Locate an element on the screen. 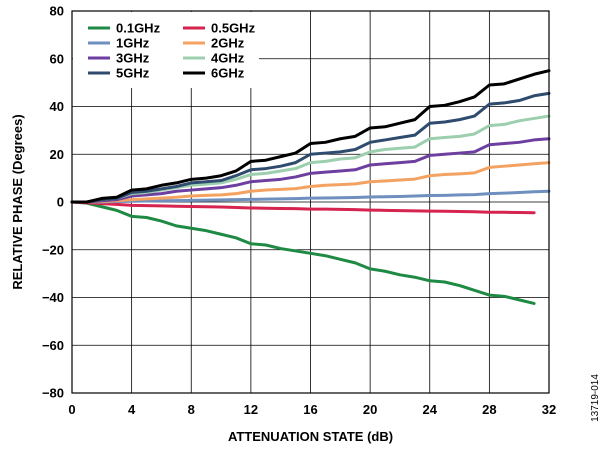 The height and width of the screenshot is (450, 605). legend-background is located at coordinates (166, 50).